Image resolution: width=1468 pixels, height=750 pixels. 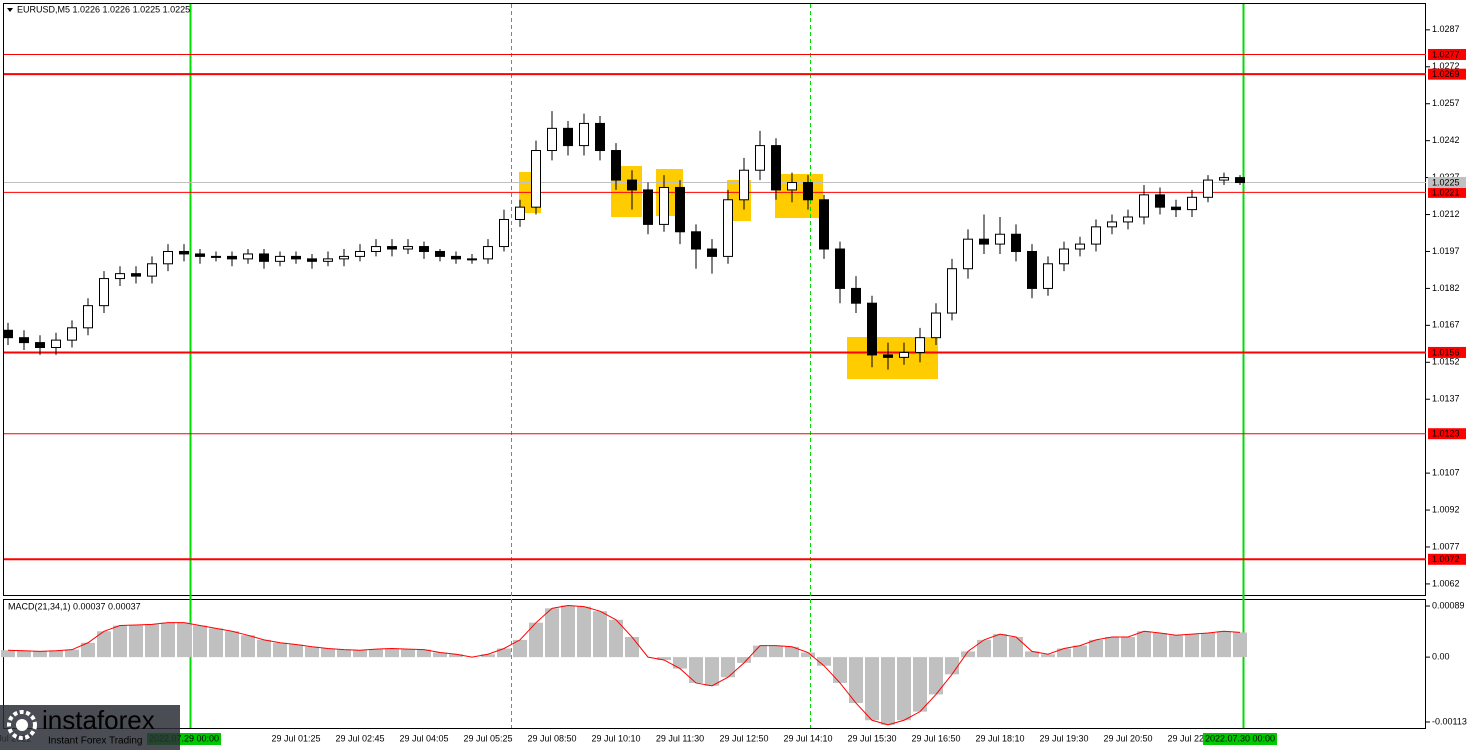 I want to click on x-tick-label: 29 Jul 08:50, so click(x=551, y=738).